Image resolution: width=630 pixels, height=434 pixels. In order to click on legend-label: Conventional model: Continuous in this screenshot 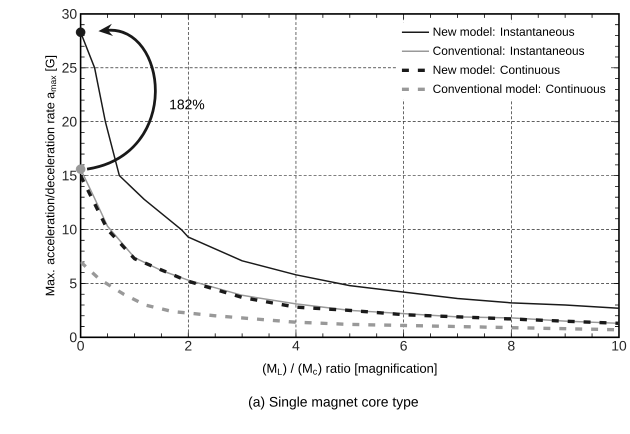, I will do `click(519, 89)`.